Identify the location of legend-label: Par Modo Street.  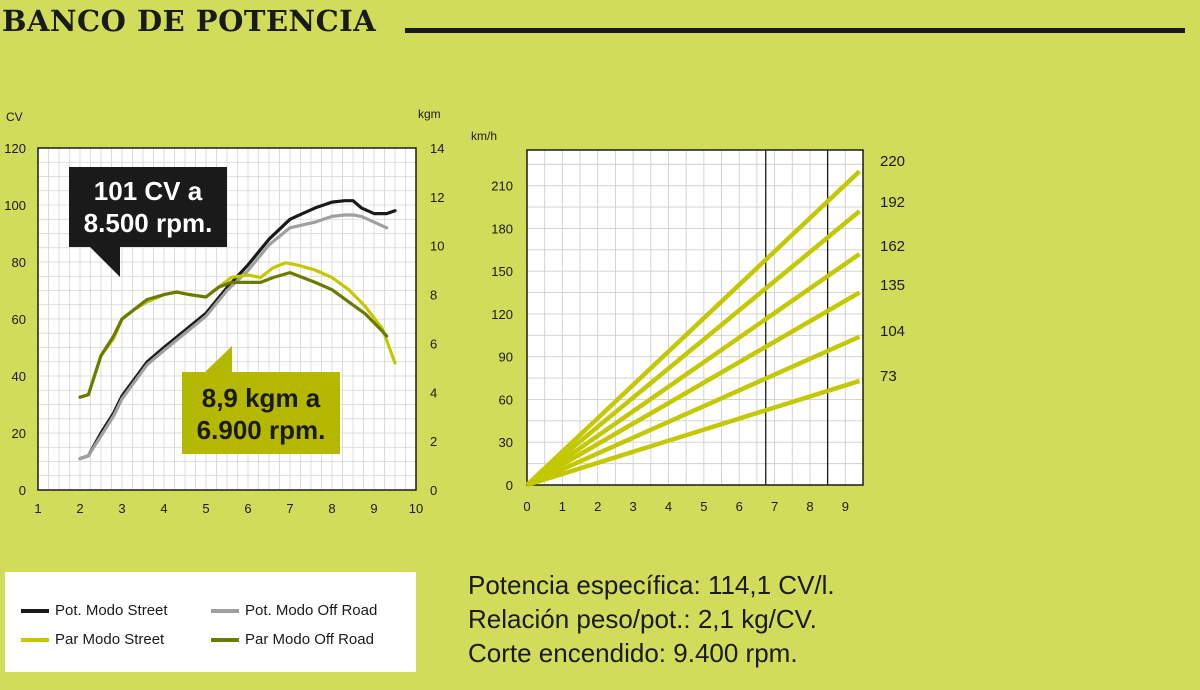
(110, 639).